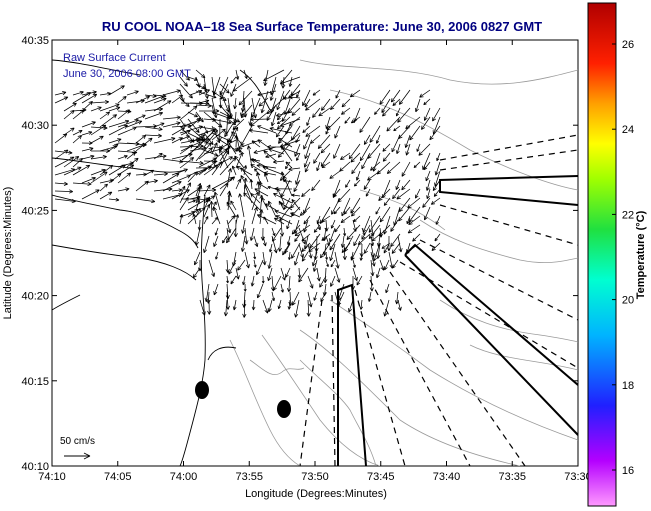  What do you see at coordinates (35, 211) in the screenshot?
I see `y-tick-label: 40:25` at bounding box center [35, 211].